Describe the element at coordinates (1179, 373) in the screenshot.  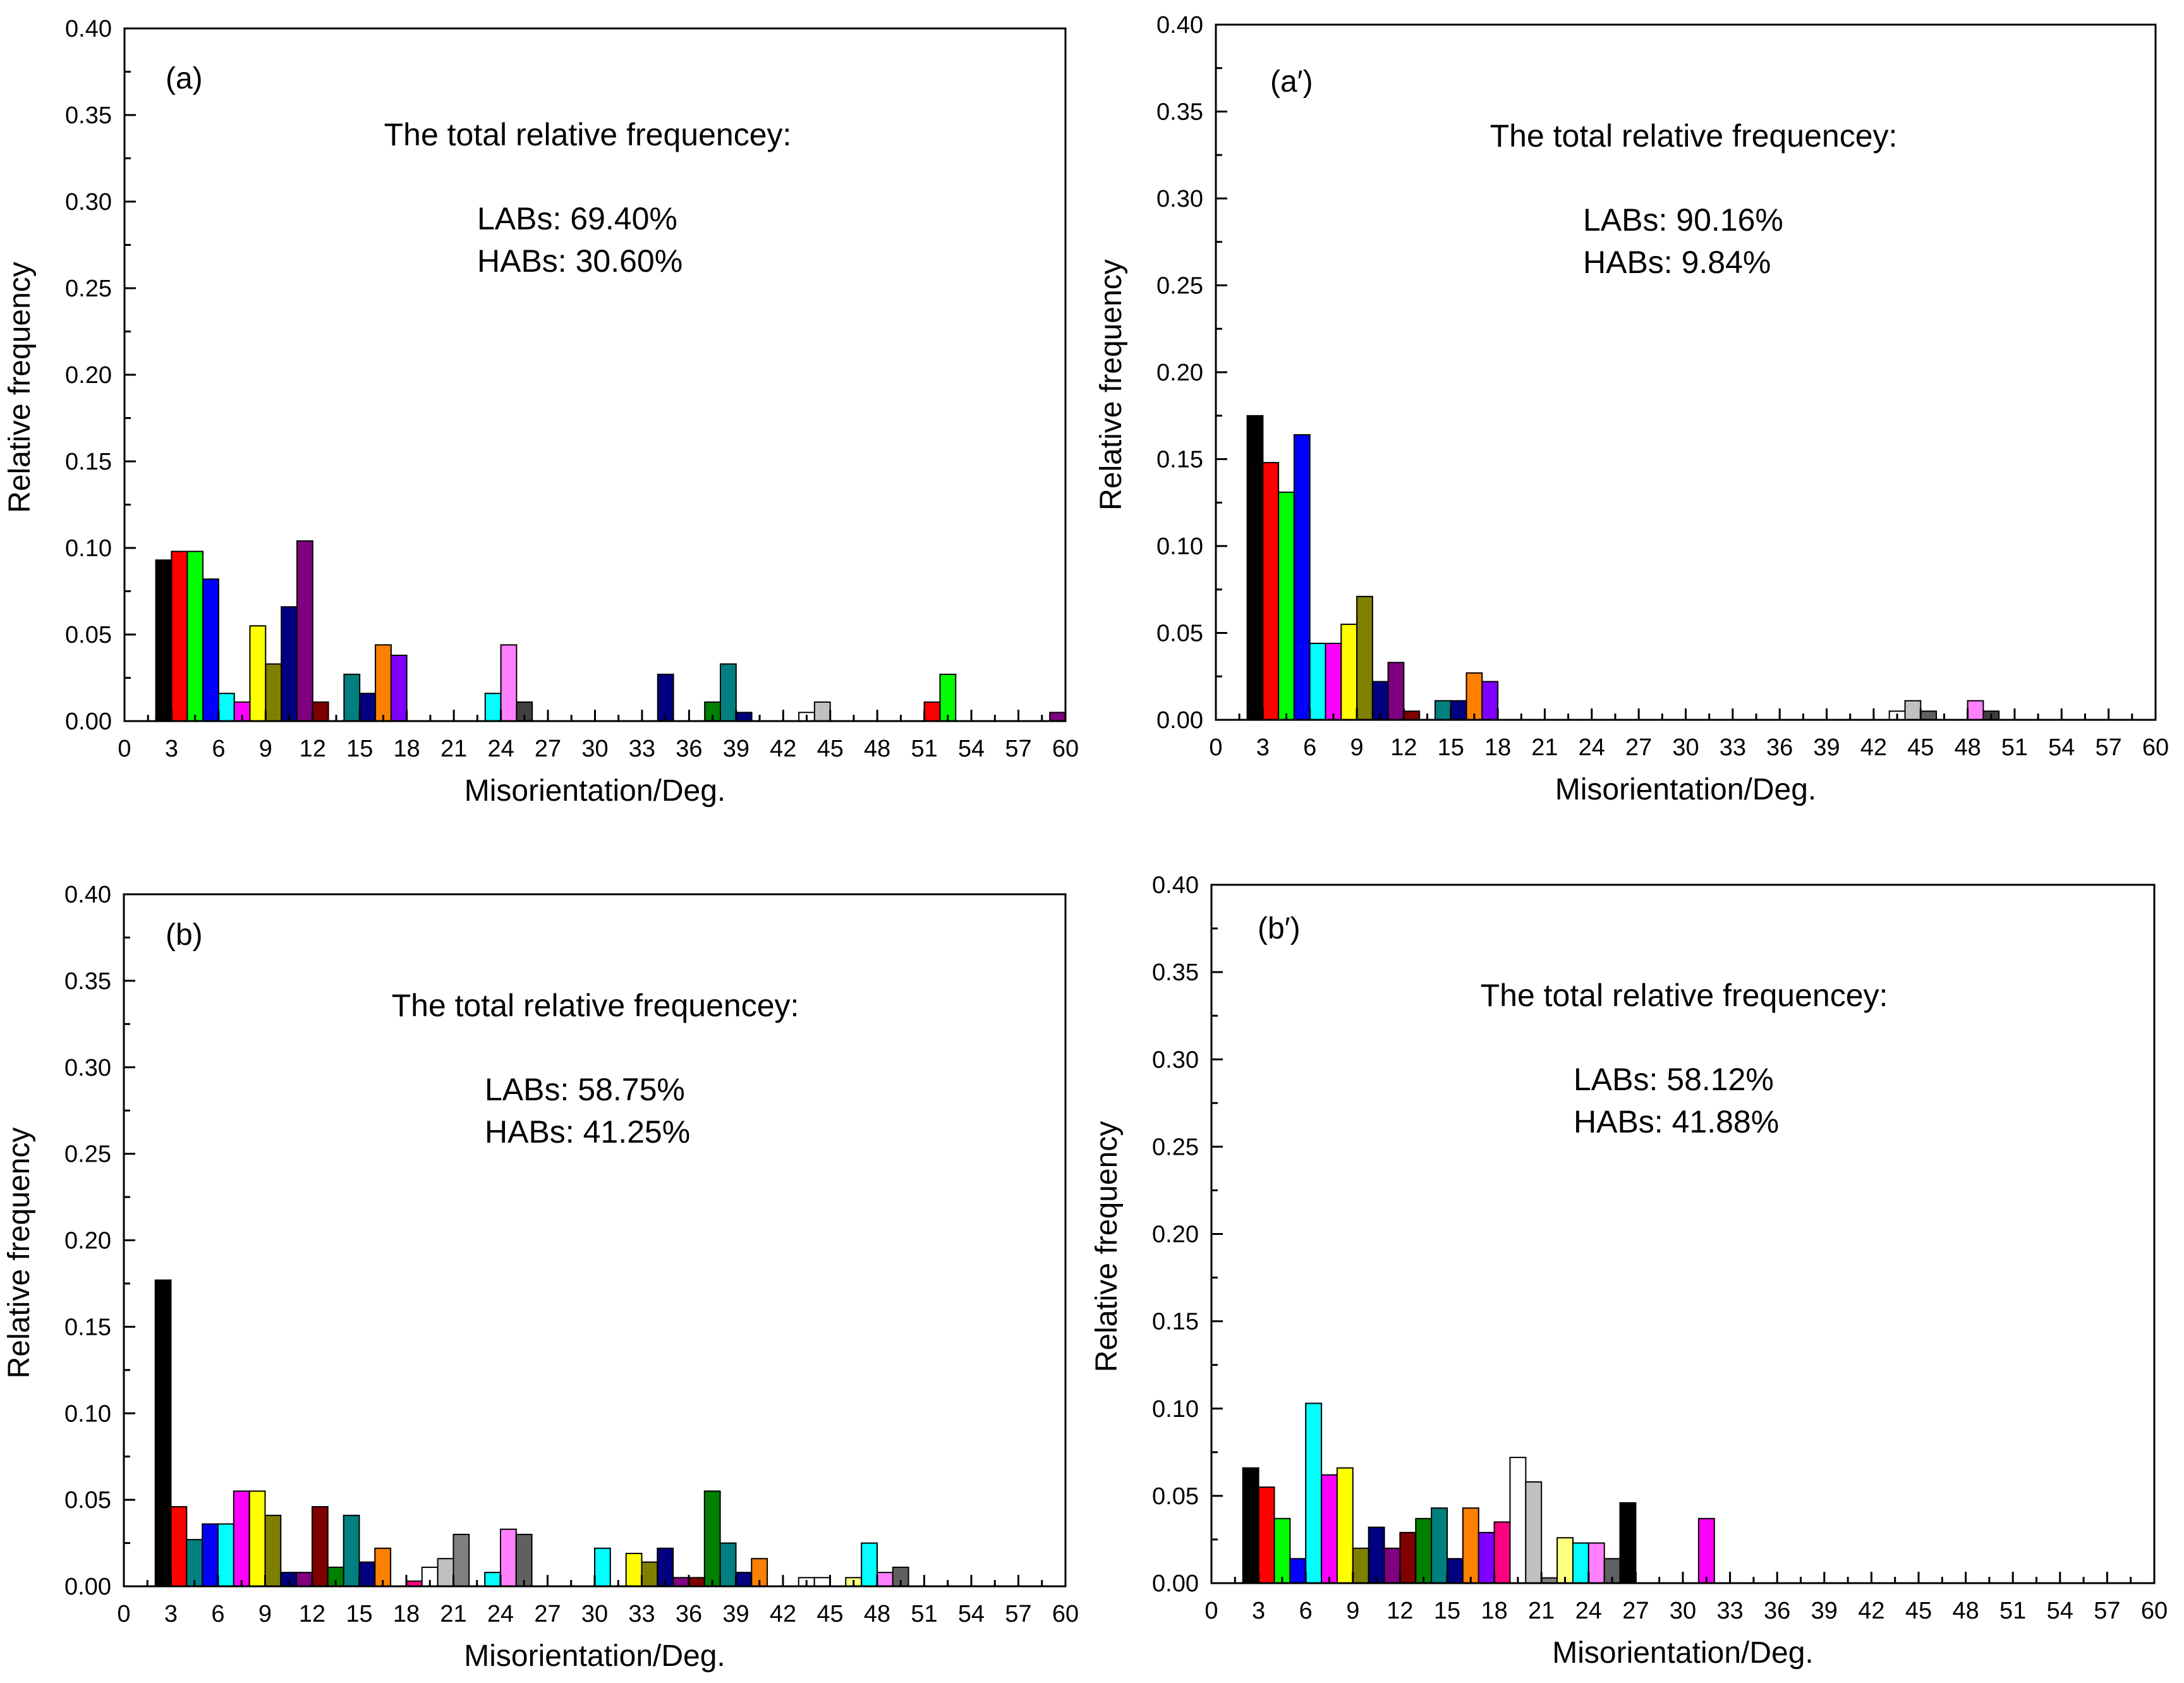
I see `y-tick-label: 0.20` at that location.